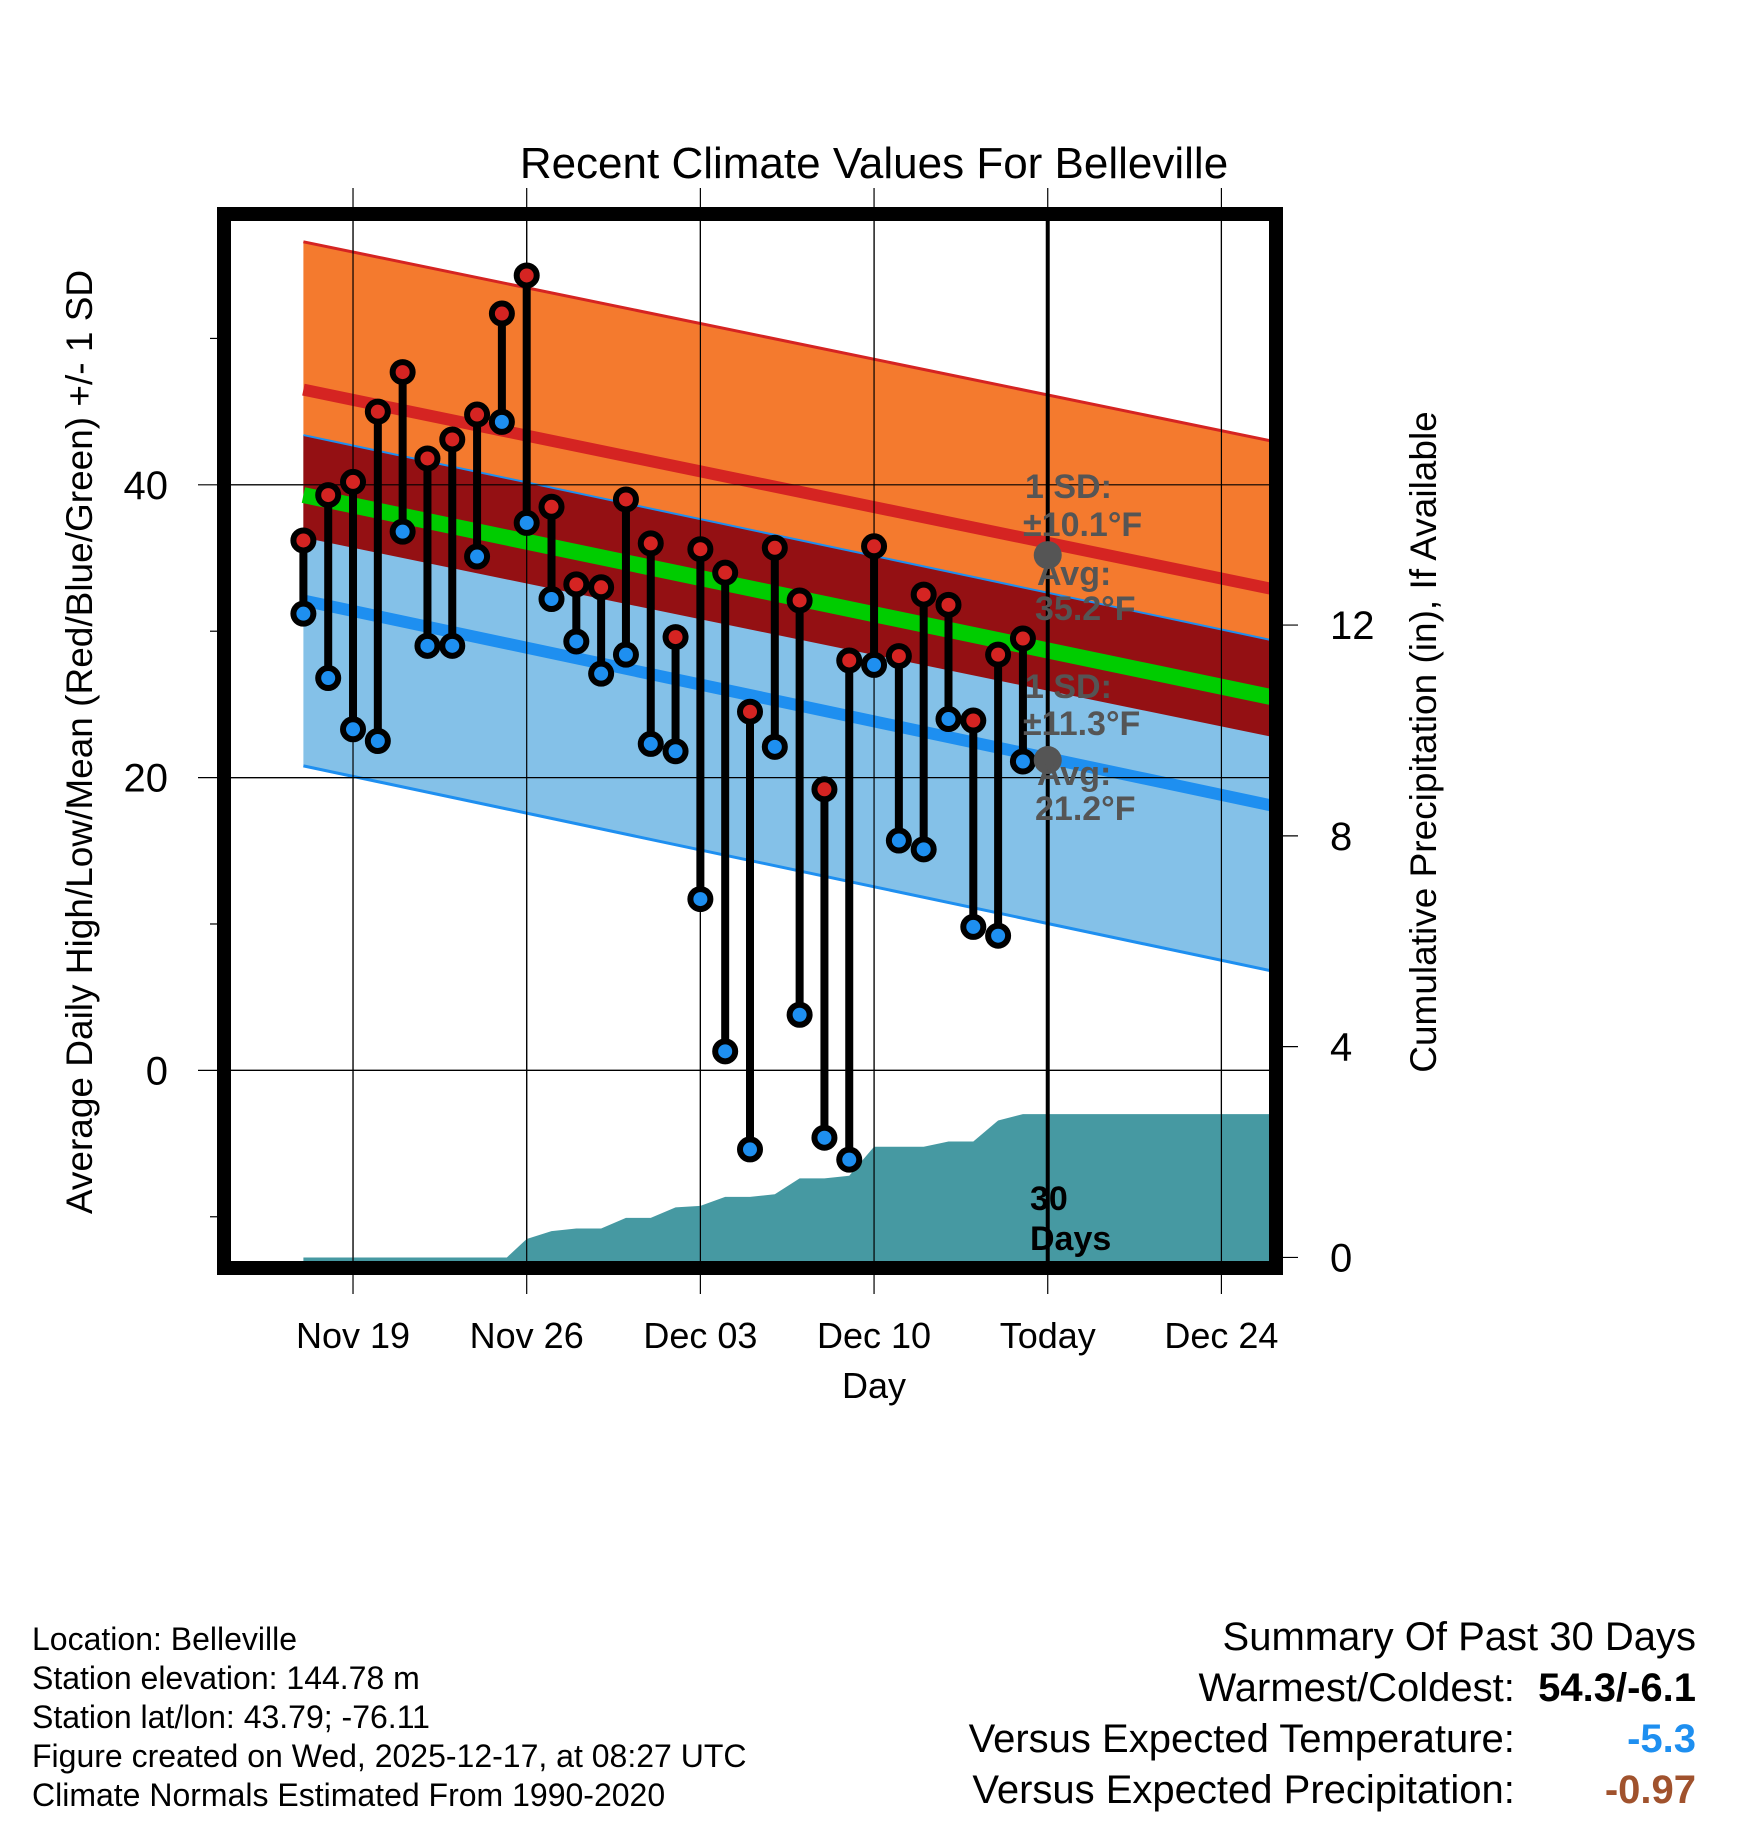  I want to click on latlon-text: Station lat/lon: 43.79; -76.11, so click(231, 1717).